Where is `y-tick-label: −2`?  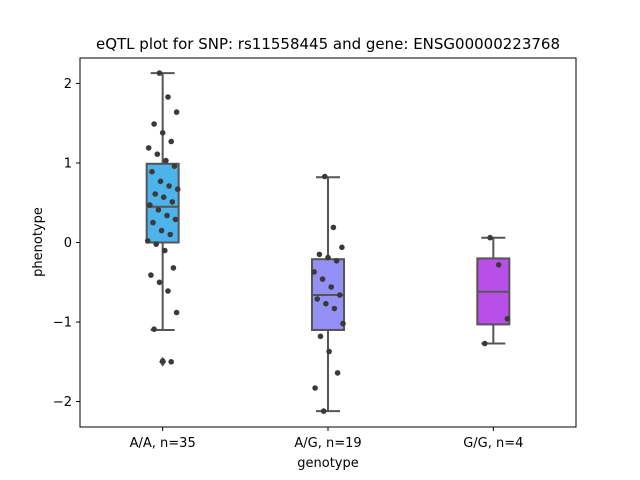
y-tick-label: −2 is located at coordinates (62, 402).